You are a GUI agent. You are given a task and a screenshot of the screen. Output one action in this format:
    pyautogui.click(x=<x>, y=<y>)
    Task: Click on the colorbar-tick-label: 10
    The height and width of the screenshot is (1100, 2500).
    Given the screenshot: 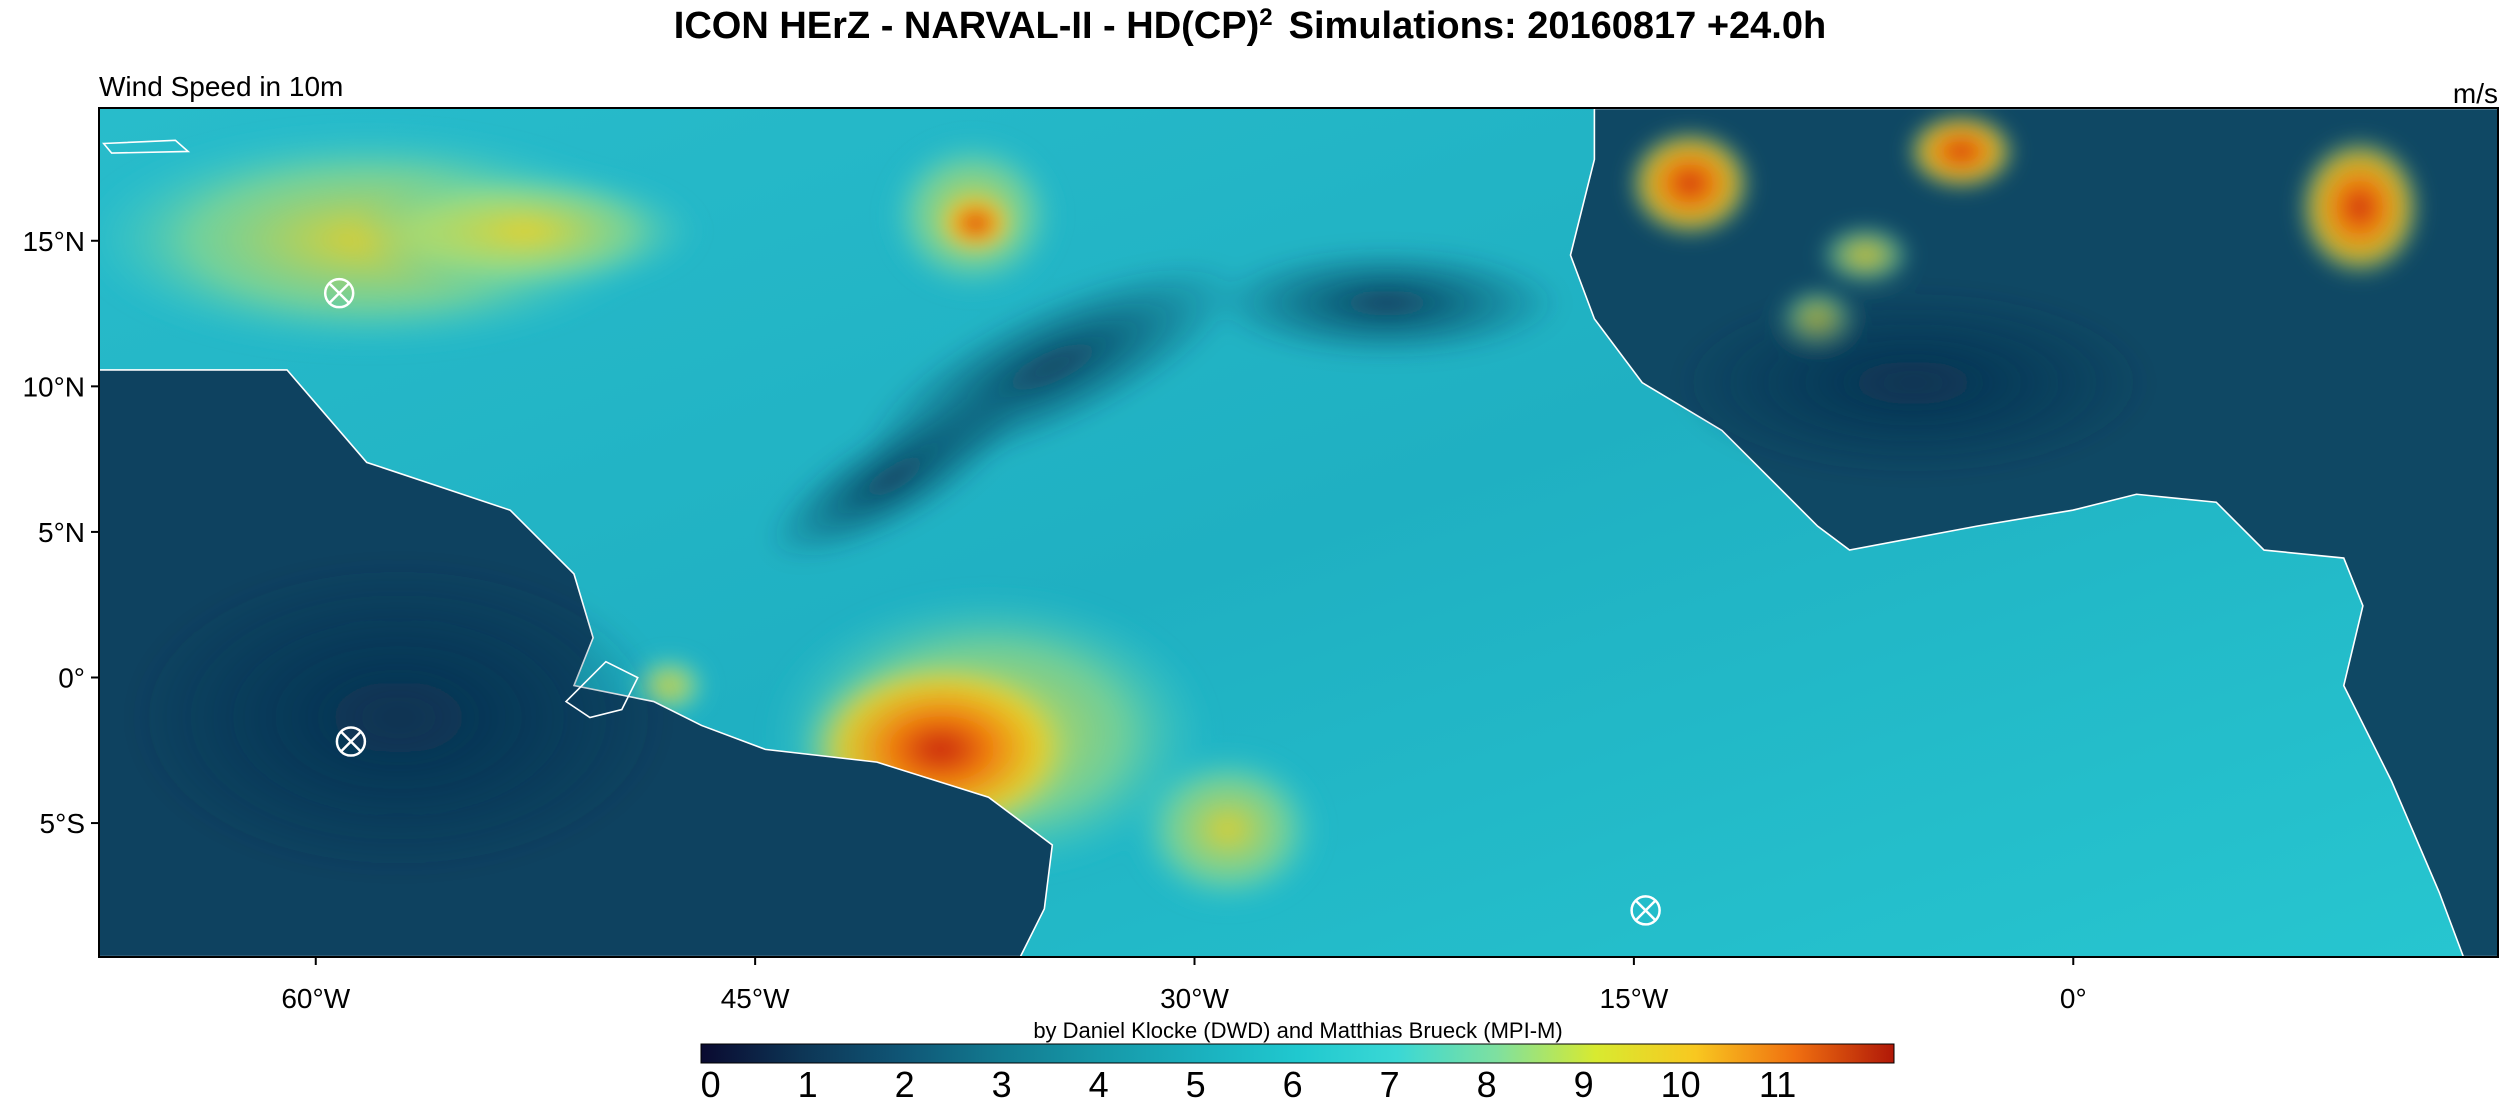 What is the action you would take?
    pyautogui.click(x=1681, y=1082)
    